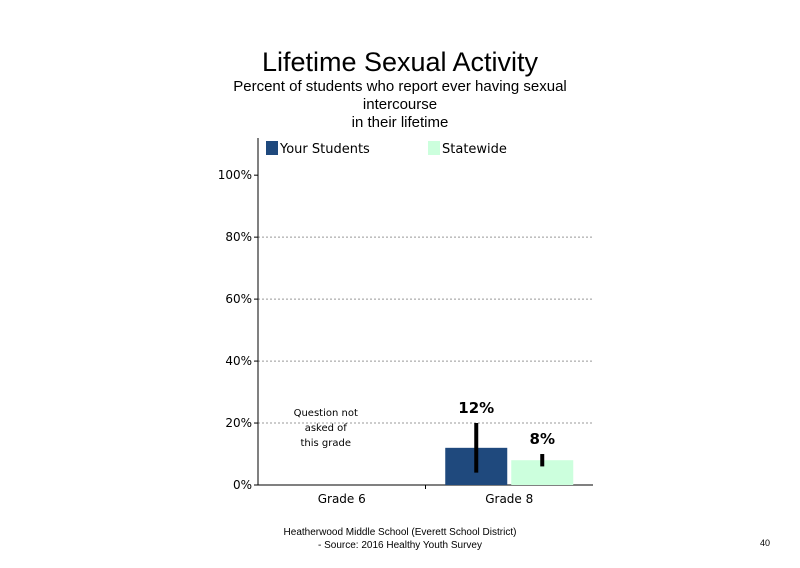 The height and width of the screenshot is (568, 800). What do you see at coordinates (474, 149) in the screenshot?
I see `legend-label: Statewide` at bounding box center [474, 149].